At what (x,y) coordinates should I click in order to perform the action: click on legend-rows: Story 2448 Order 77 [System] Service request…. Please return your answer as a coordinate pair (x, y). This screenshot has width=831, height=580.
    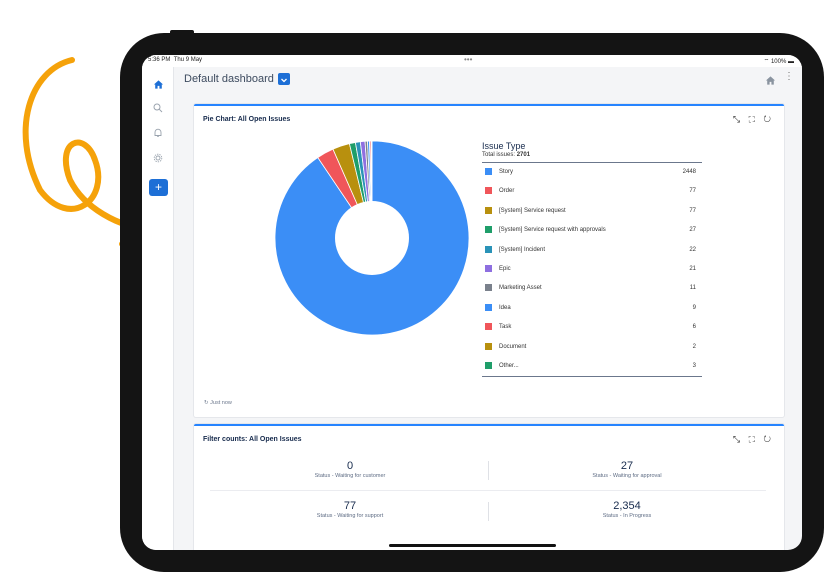
    Looking at the image, I should click on (592, 270).